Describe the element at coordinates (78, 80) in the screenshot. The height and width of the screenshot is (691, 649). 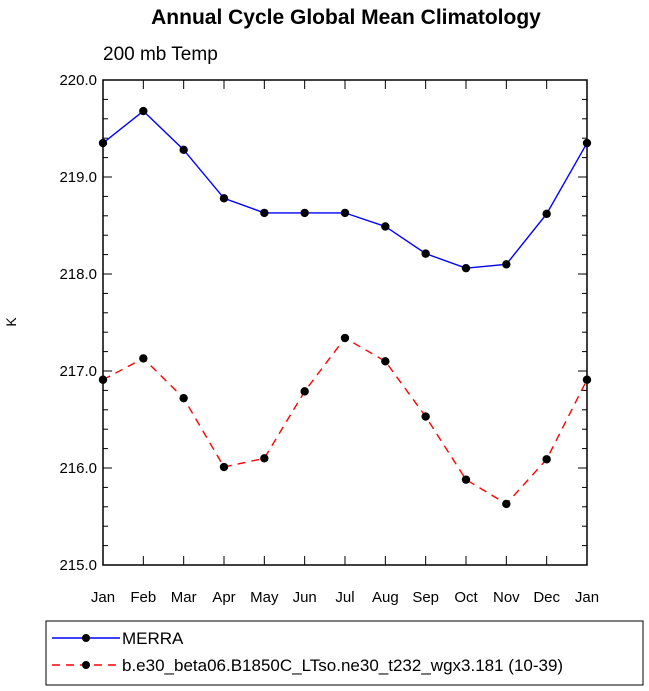
I see `y-tick-label: 220.0` at that location.